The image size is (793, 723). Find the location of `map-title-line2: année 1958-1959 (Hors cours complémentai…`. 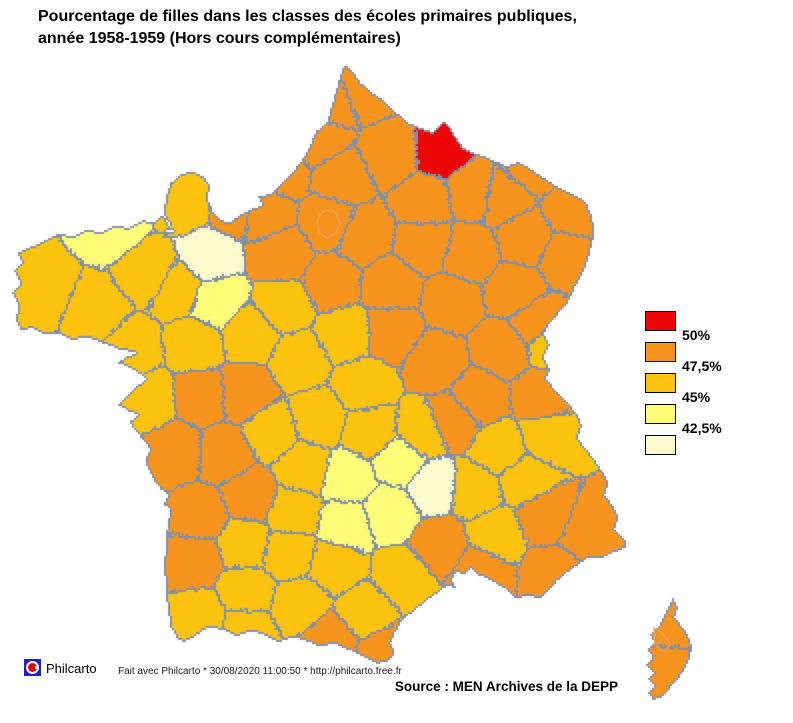

map-title-line2: année 1958-1959 (Hors cours complémentai… is located at coordinates (219, 38).